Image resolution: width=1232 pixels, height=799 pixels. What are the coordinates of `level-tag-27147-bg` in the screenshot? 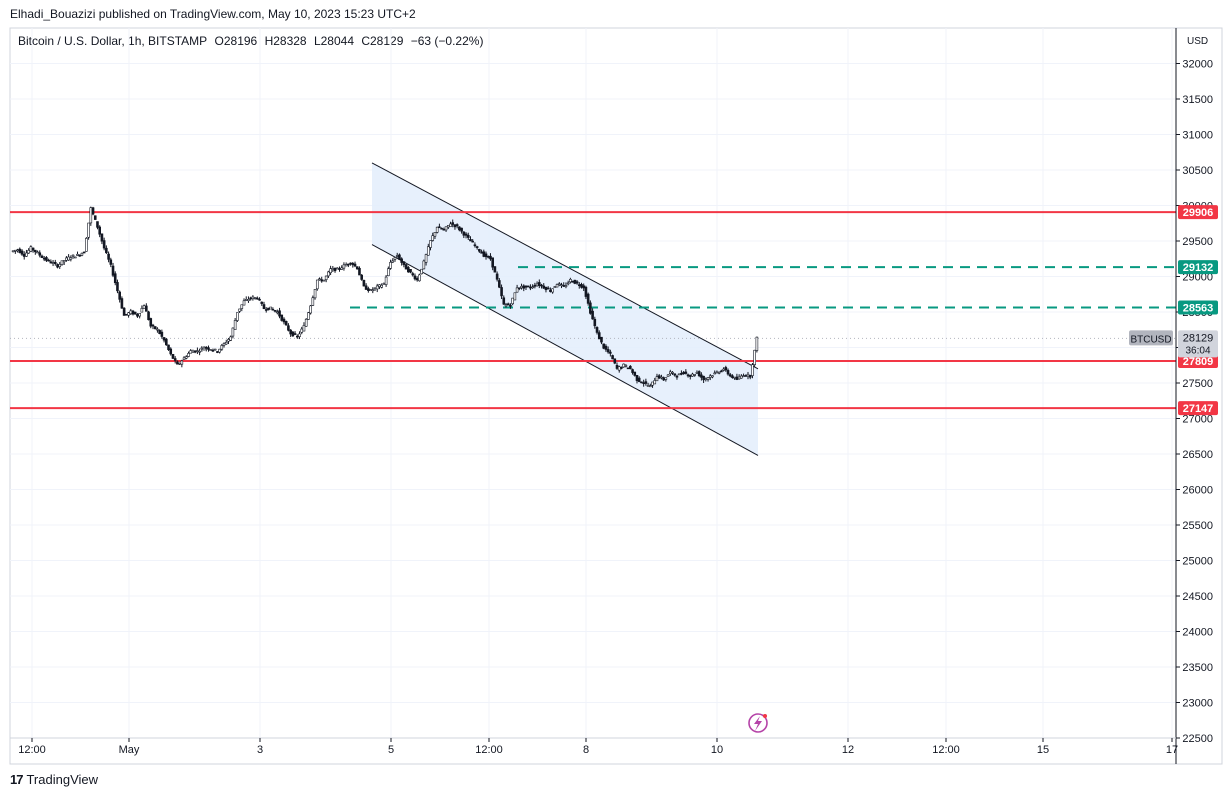 It's located at (1198, 408).